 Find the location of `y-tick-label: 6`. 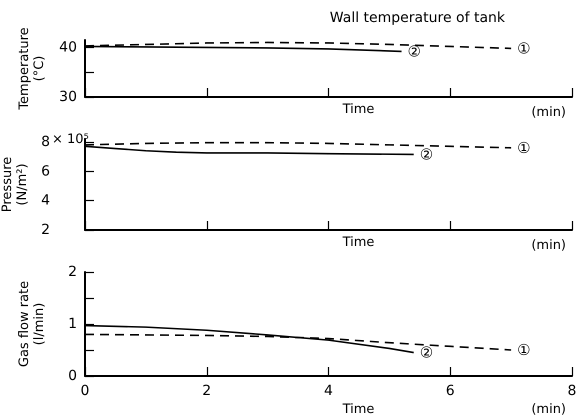

y-tick-label: 6 is located at coordinates (45, 171).